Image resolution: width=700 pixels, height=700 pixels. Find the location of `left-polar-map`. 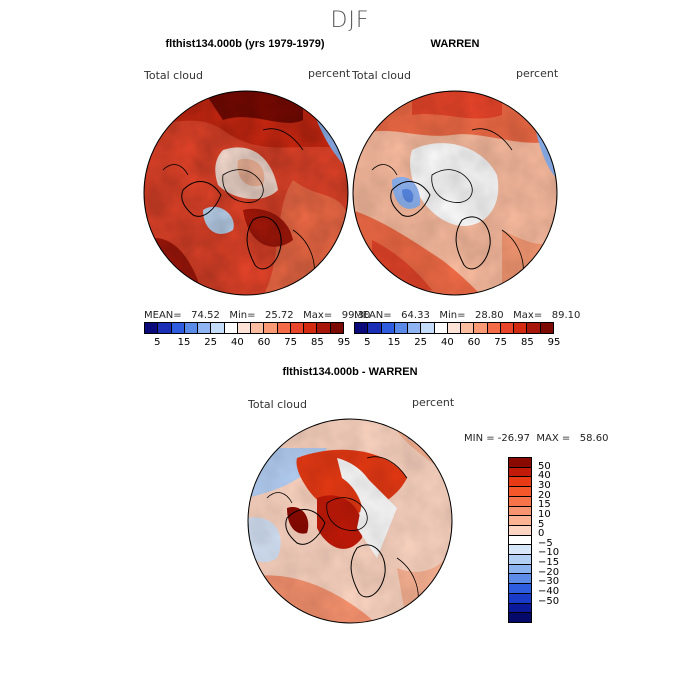

left-polar-map is located at coordinates (246, 193).